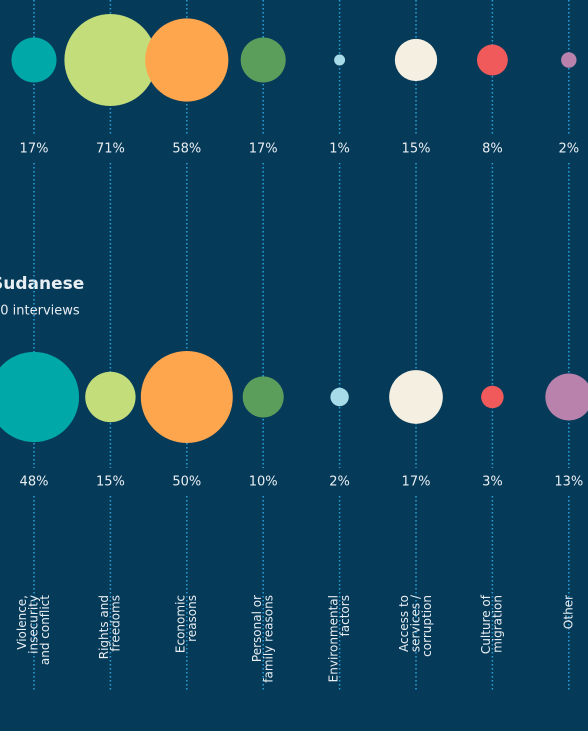  I want to click on category-label: and conflict, so click(45, 630).